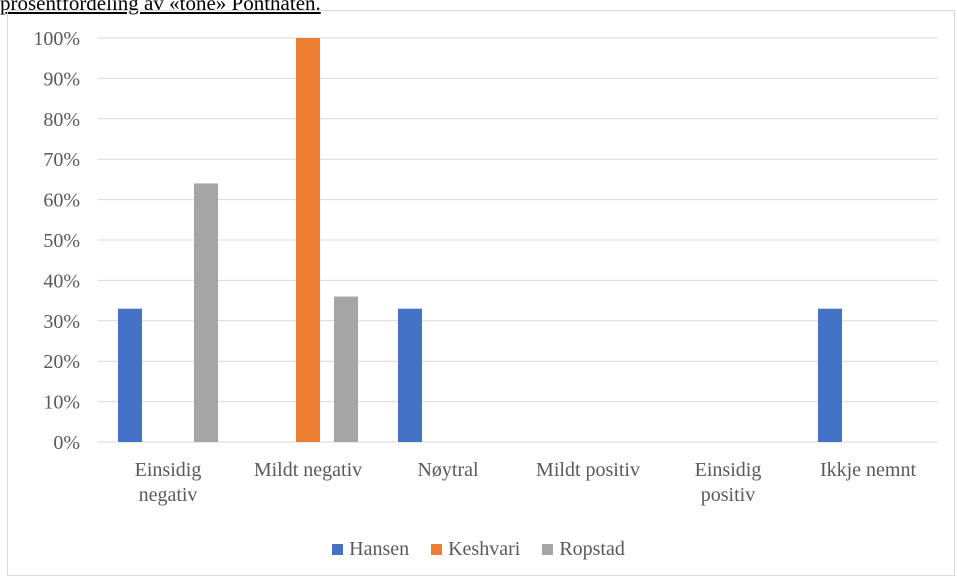  I want to click on x-tick-label: negativ, so click(168, 495).